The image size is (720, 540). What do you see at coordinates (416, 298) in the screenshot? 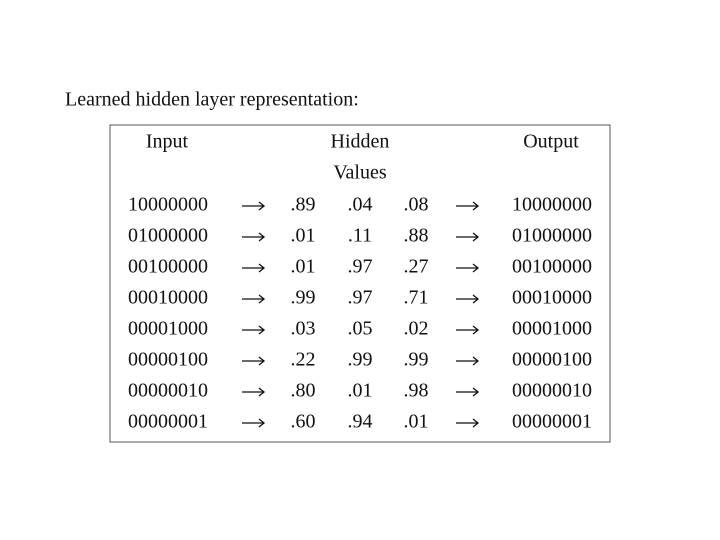
I see `hidden-cell: .71` at bounding box center [416, 298].